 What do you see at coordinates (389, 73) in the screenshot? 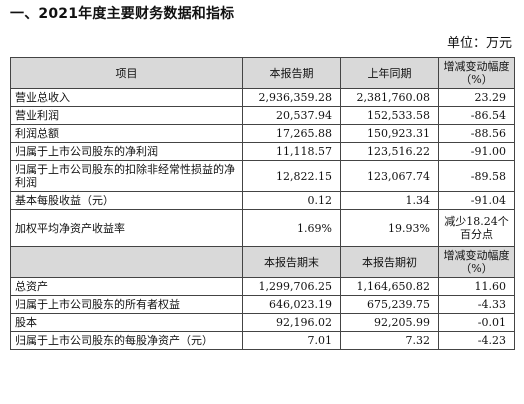
I see `header-prior: 上年同期` at bounding box center [389, 73].